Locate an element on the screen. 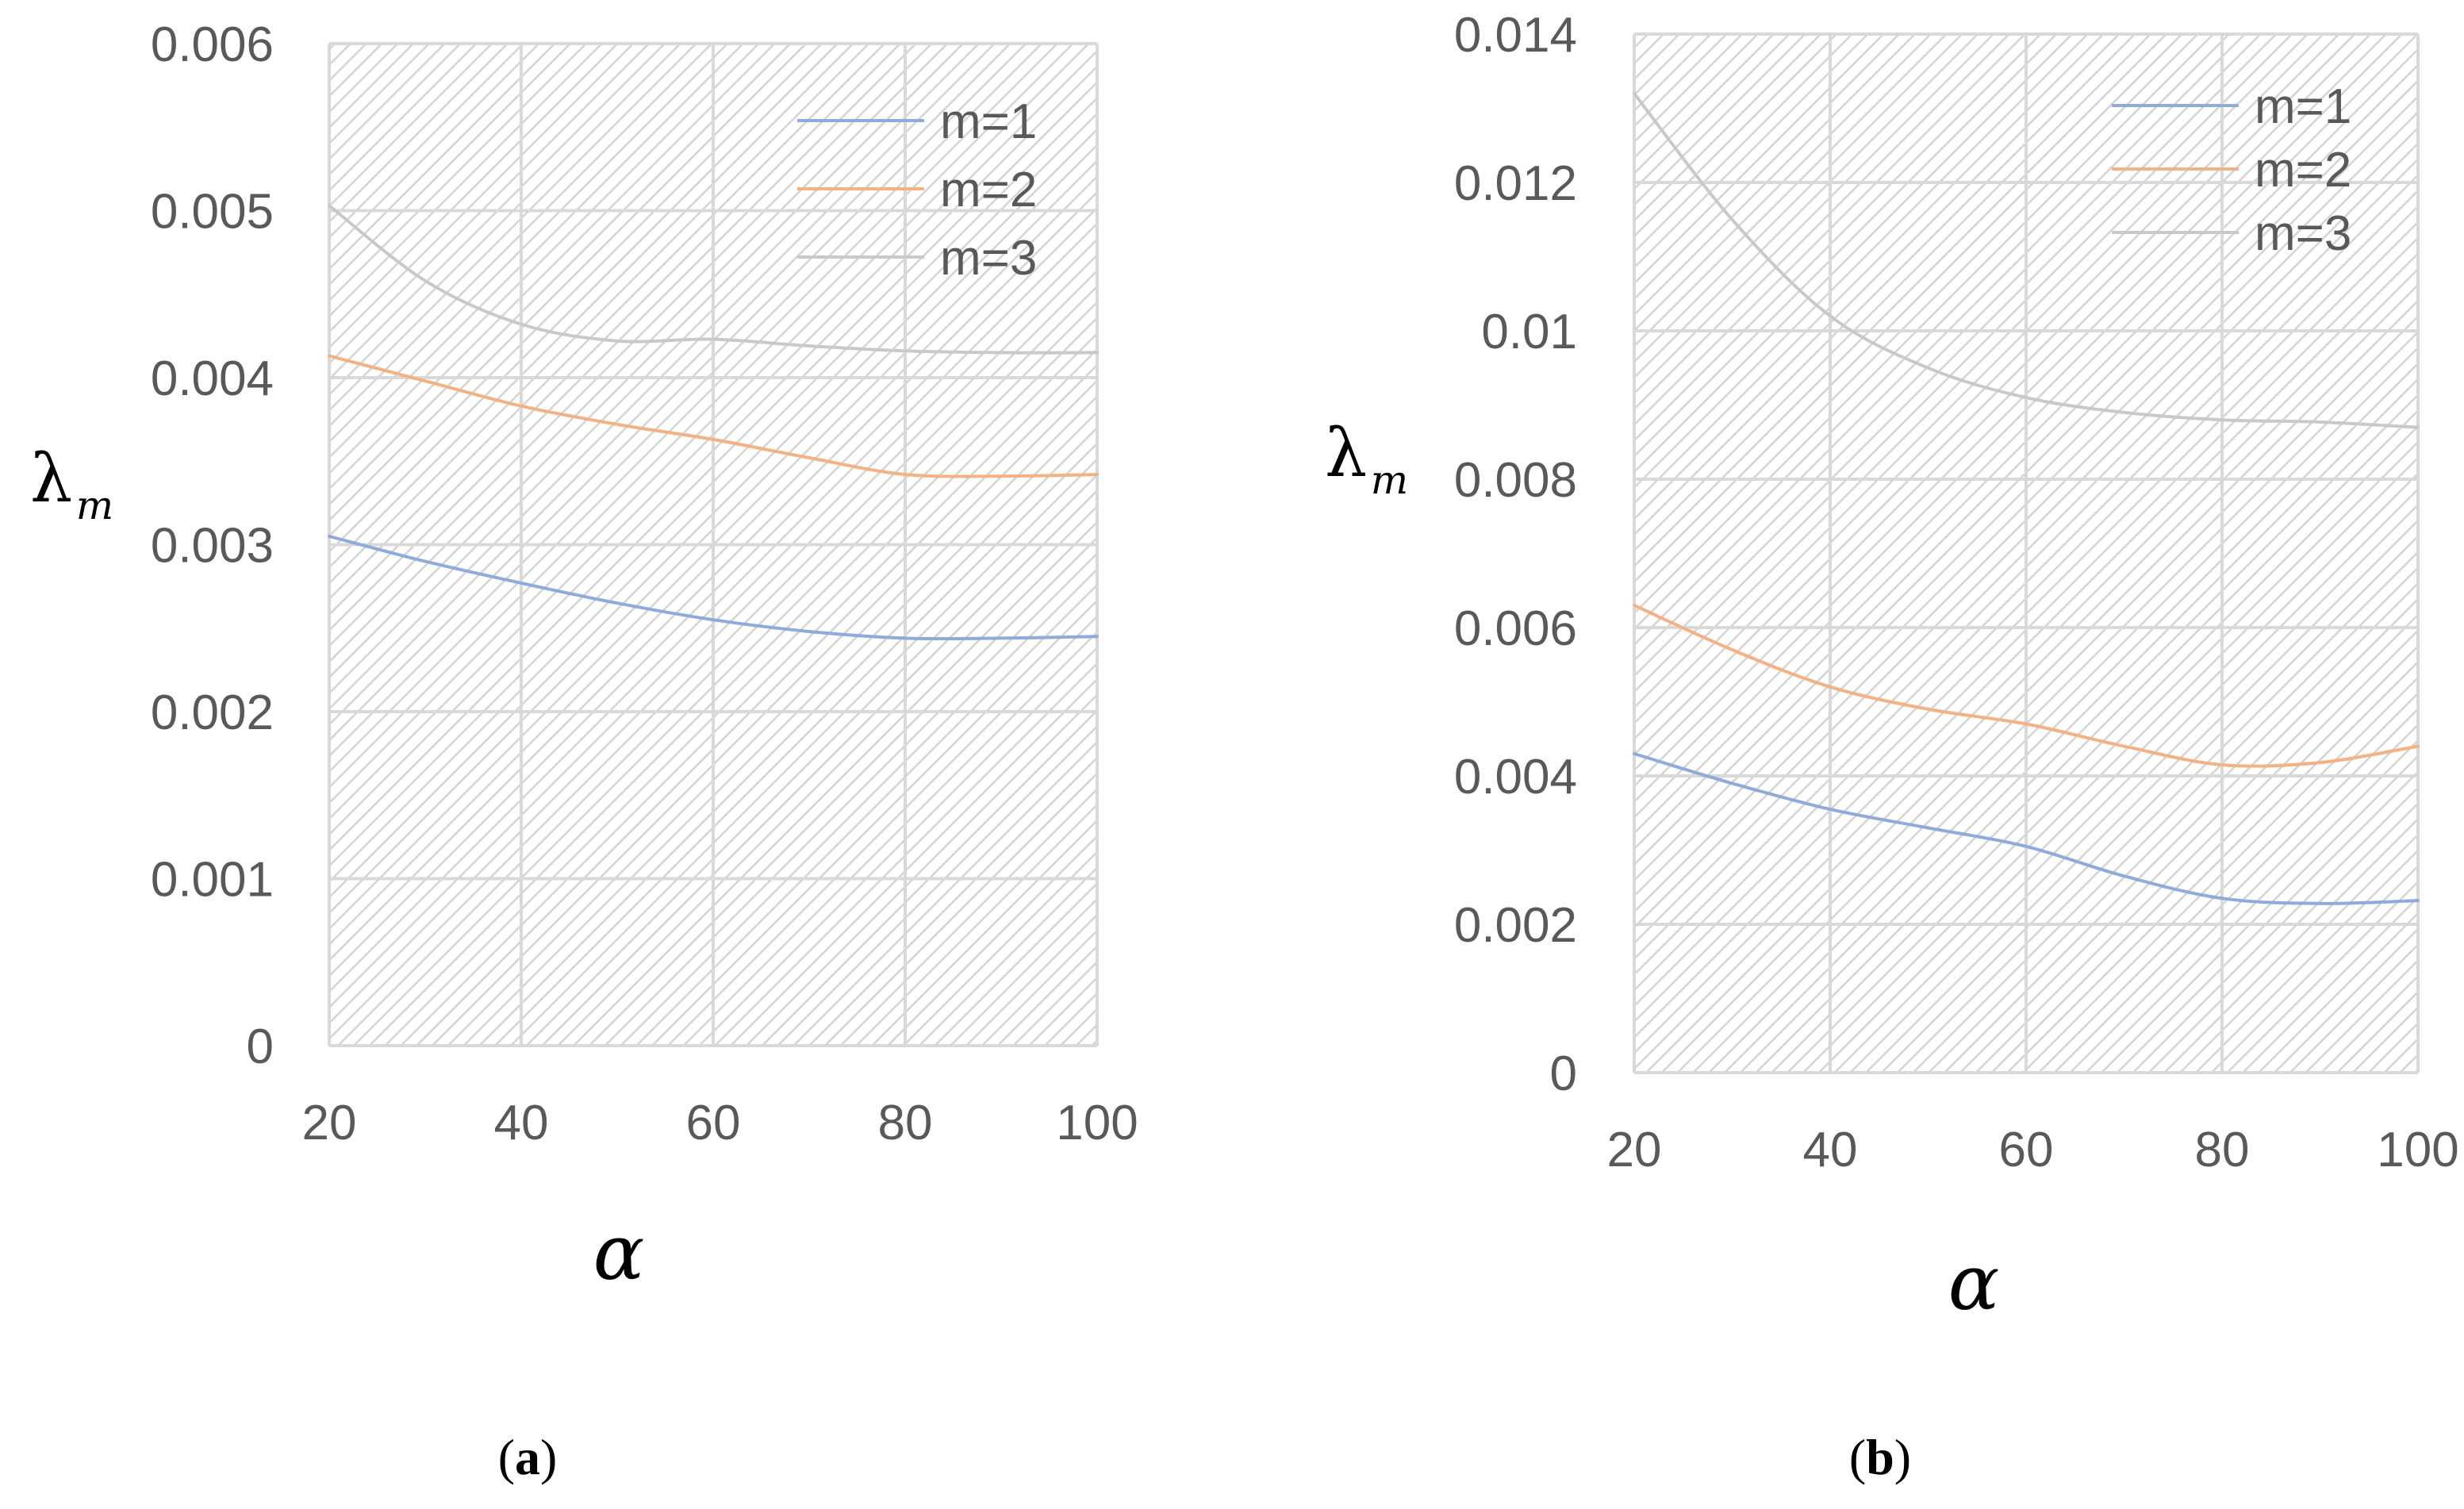  y-axis-ticks: 0 0.001 0.002 0.003 0.004 0.005 0.006 is located at coordinates (212, 545).